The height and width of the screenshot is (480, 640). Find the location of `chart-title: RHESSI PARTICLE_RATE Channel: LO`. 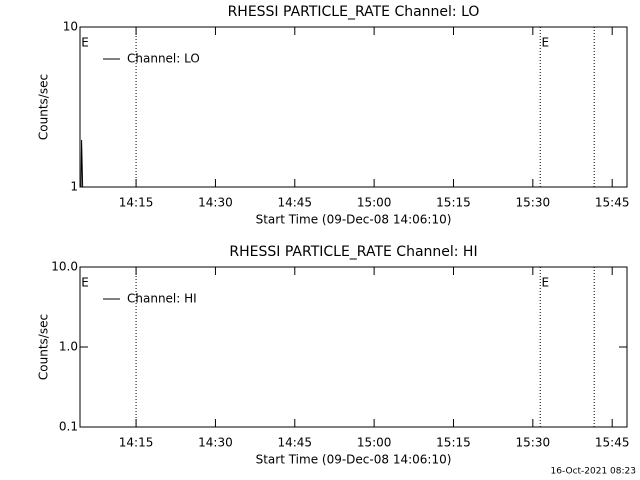

chart-title: RHESSI PARTICLE_RATE Channel: LO is located at coordinates (354, 12).